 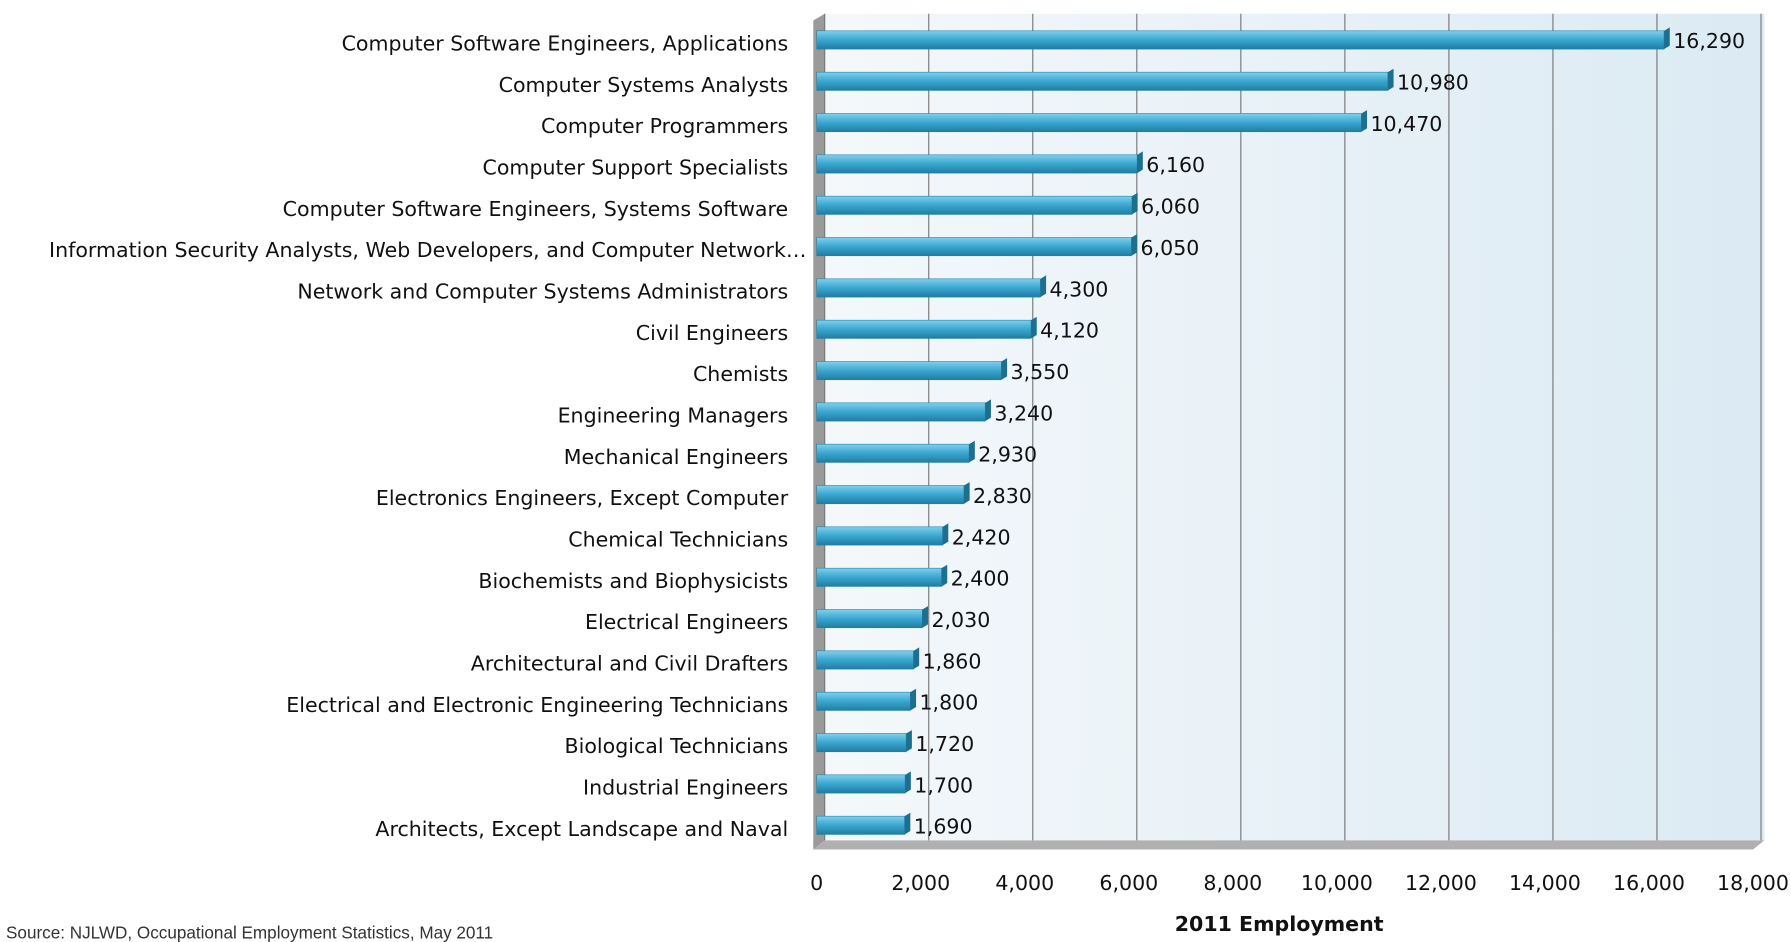 I want to click on data-label: 1,860, so click(x=952, y=661).